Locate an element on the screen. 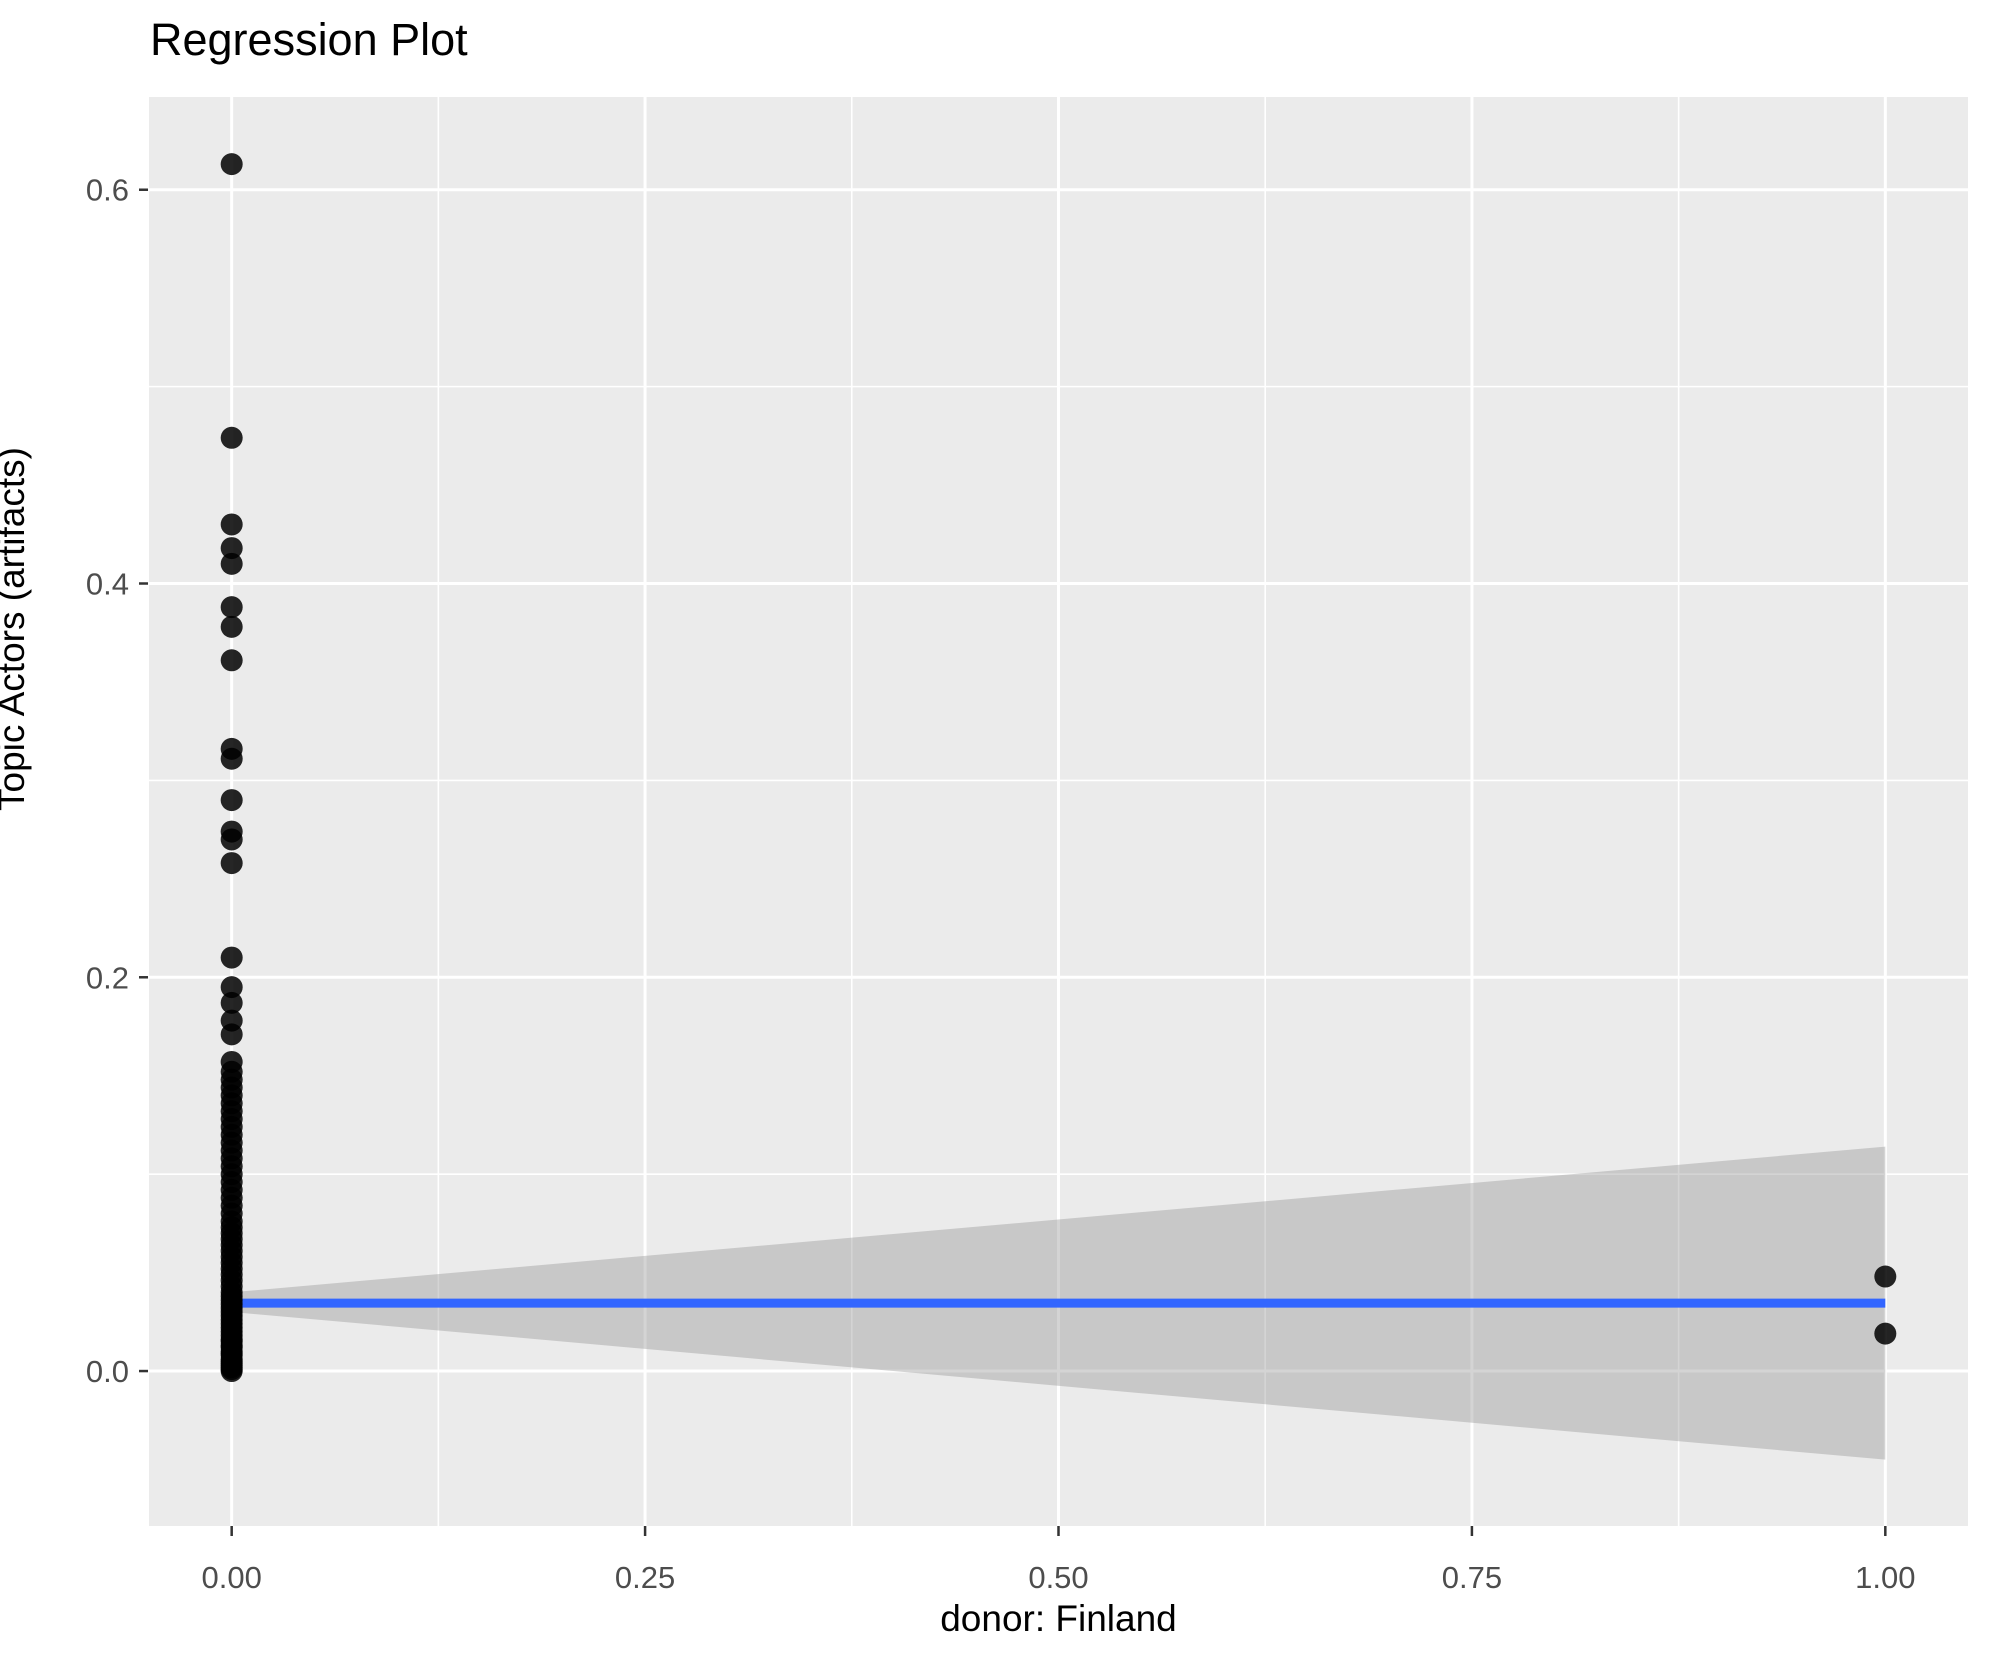  x-tick-label: 0.25 is located at coordinates (645, 1577).